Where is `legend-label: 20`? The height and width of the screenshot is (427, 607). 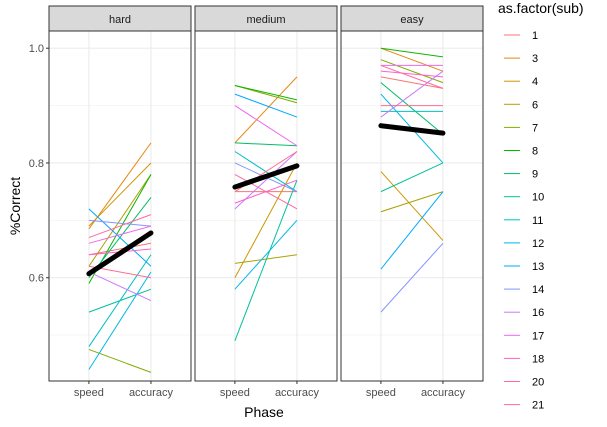
legend-label: 20 is located at coordinates (538, 383).